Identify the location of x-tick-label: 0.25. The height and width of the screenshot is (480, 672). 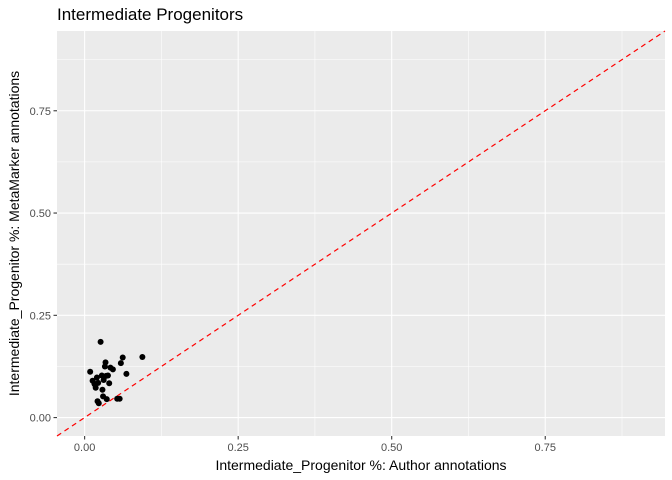
(237, 448).